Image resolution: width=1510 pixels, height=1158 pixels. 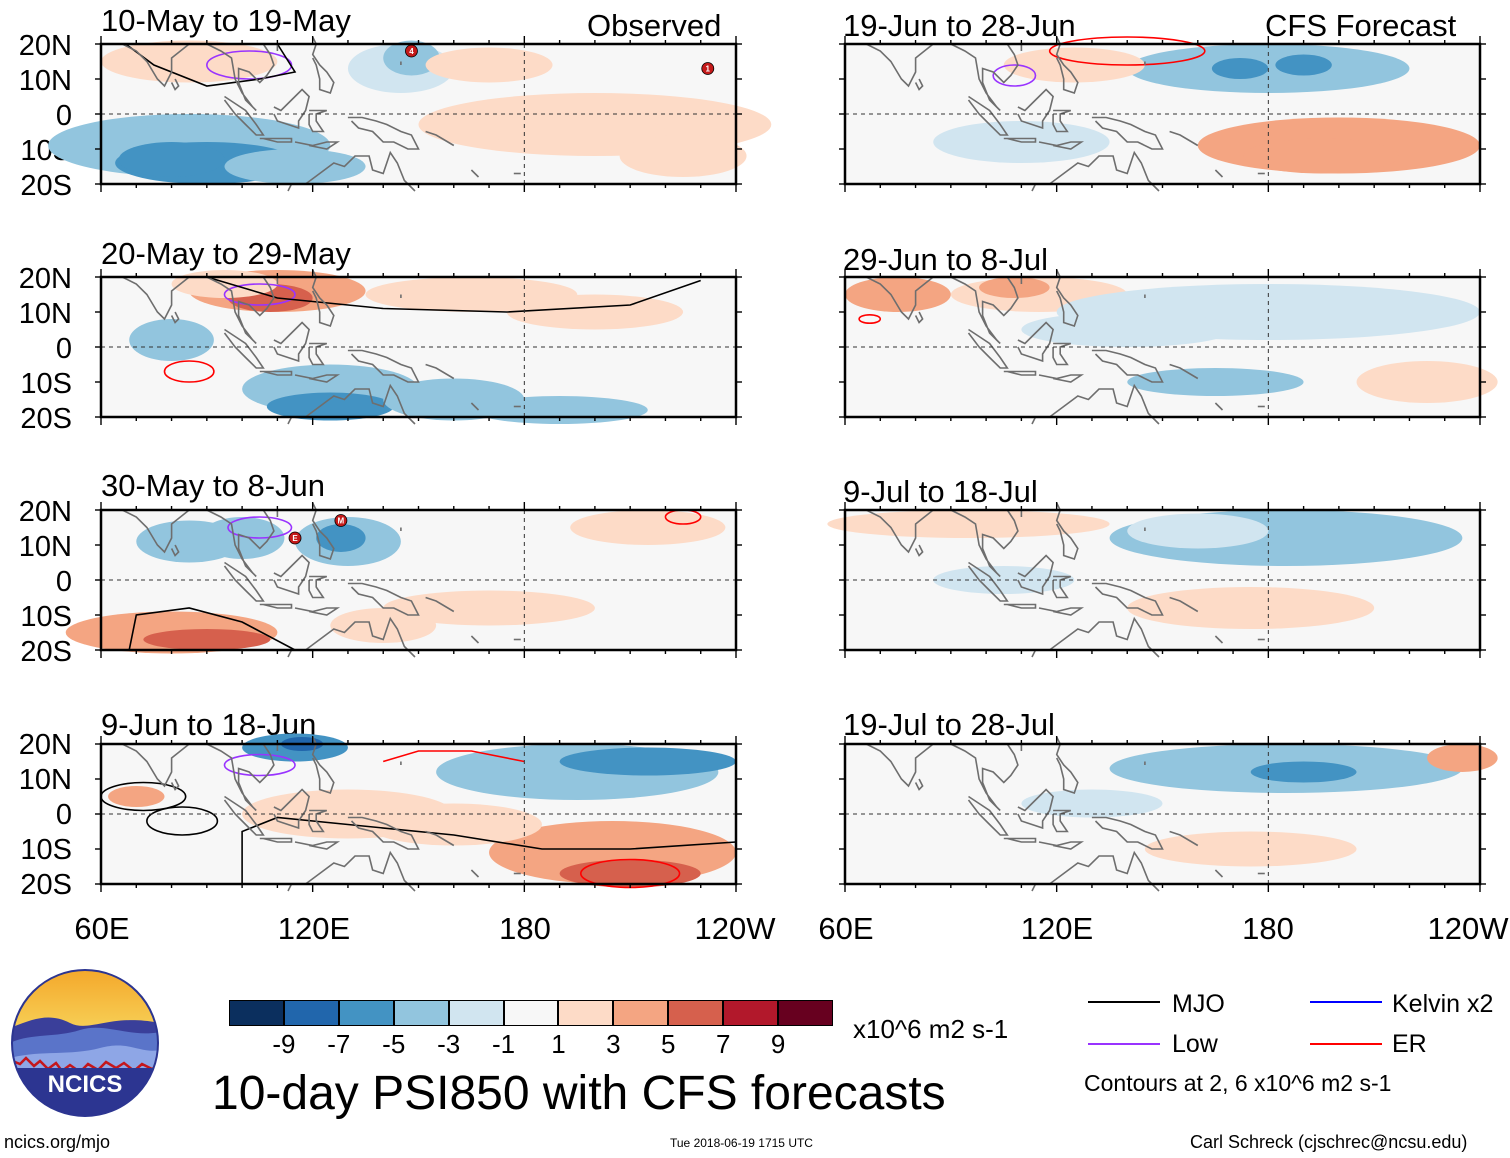 I want to click on lon-label-left: 120E, so click(x=314, y=928).